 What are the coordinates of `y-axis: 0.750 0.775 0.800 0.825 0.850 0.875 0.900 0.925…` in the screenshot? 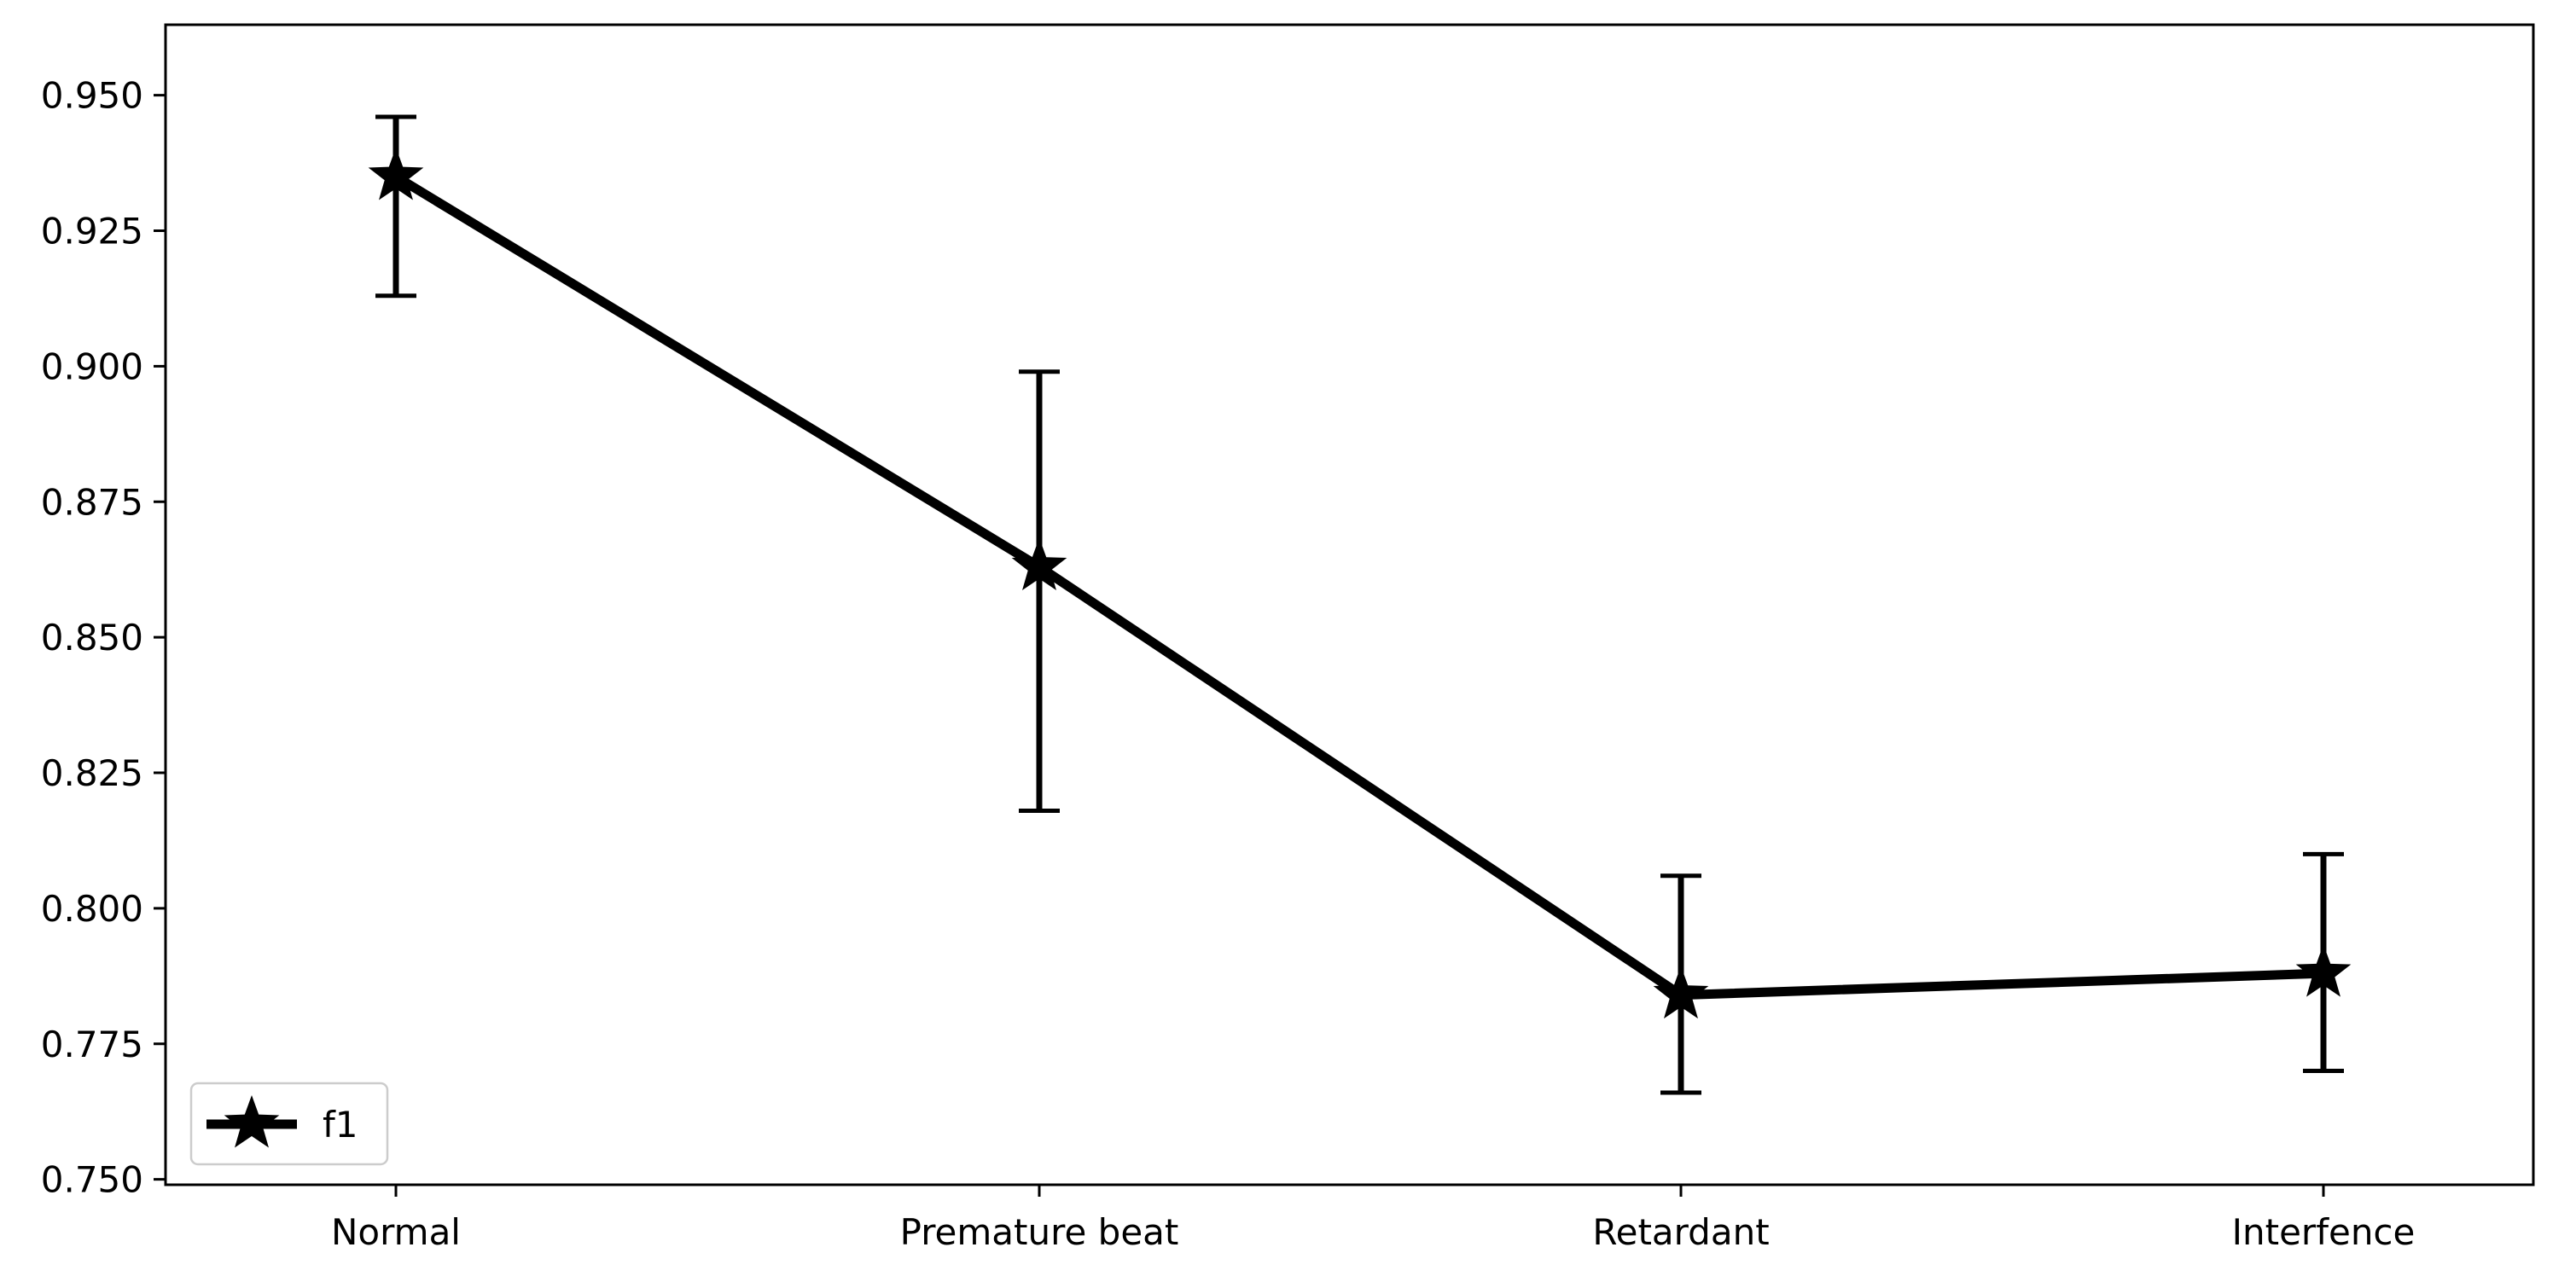 It's located at (103, 638).